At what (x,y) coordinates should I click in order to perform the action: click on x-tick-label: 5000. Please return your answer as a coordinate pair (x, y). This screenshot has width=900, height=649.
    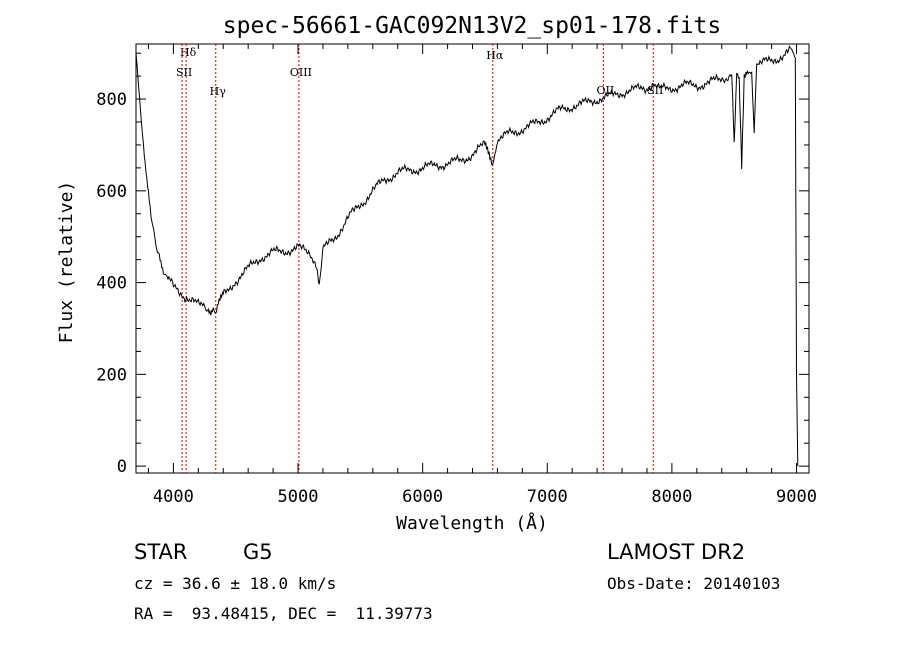
    Looking at the image, I should click on (298, 497).